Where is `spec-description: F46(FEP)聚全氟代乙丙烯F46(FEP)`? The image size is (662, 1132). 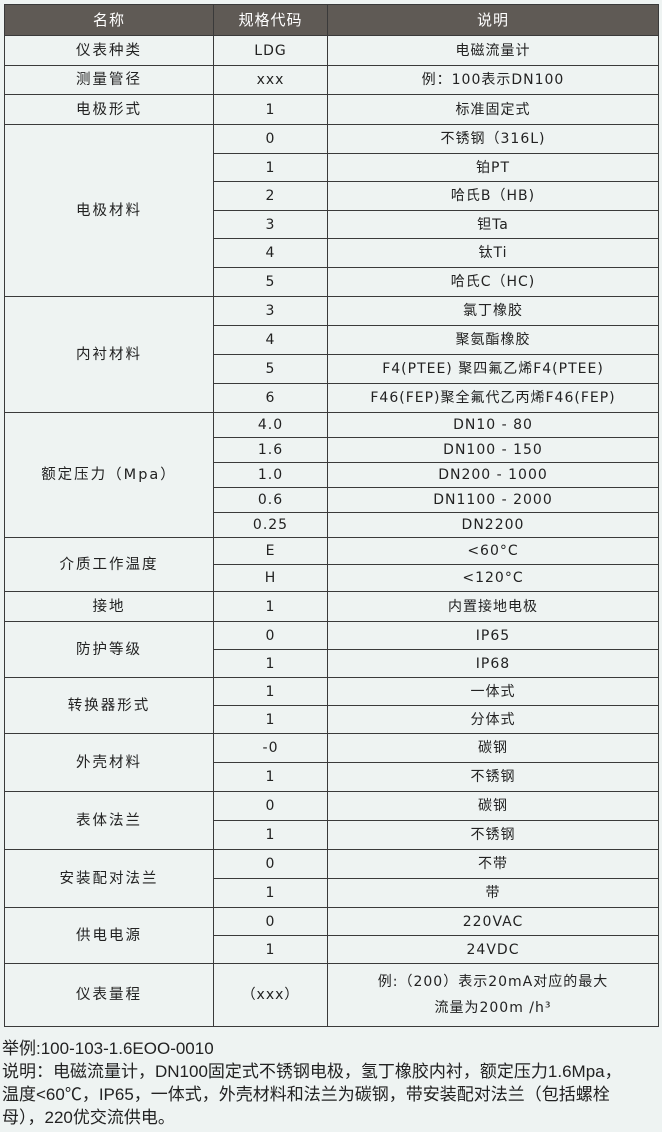
spec-description: F46(FEP)聚全氟代乙丙烯F46(FEP) is located at coordinates (493, 398).